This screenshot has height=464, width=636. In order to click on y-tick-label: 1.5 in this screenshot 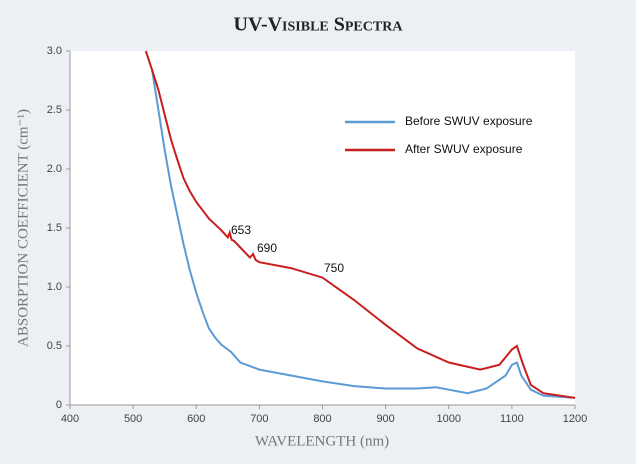, I will do `click(54, 228)`.